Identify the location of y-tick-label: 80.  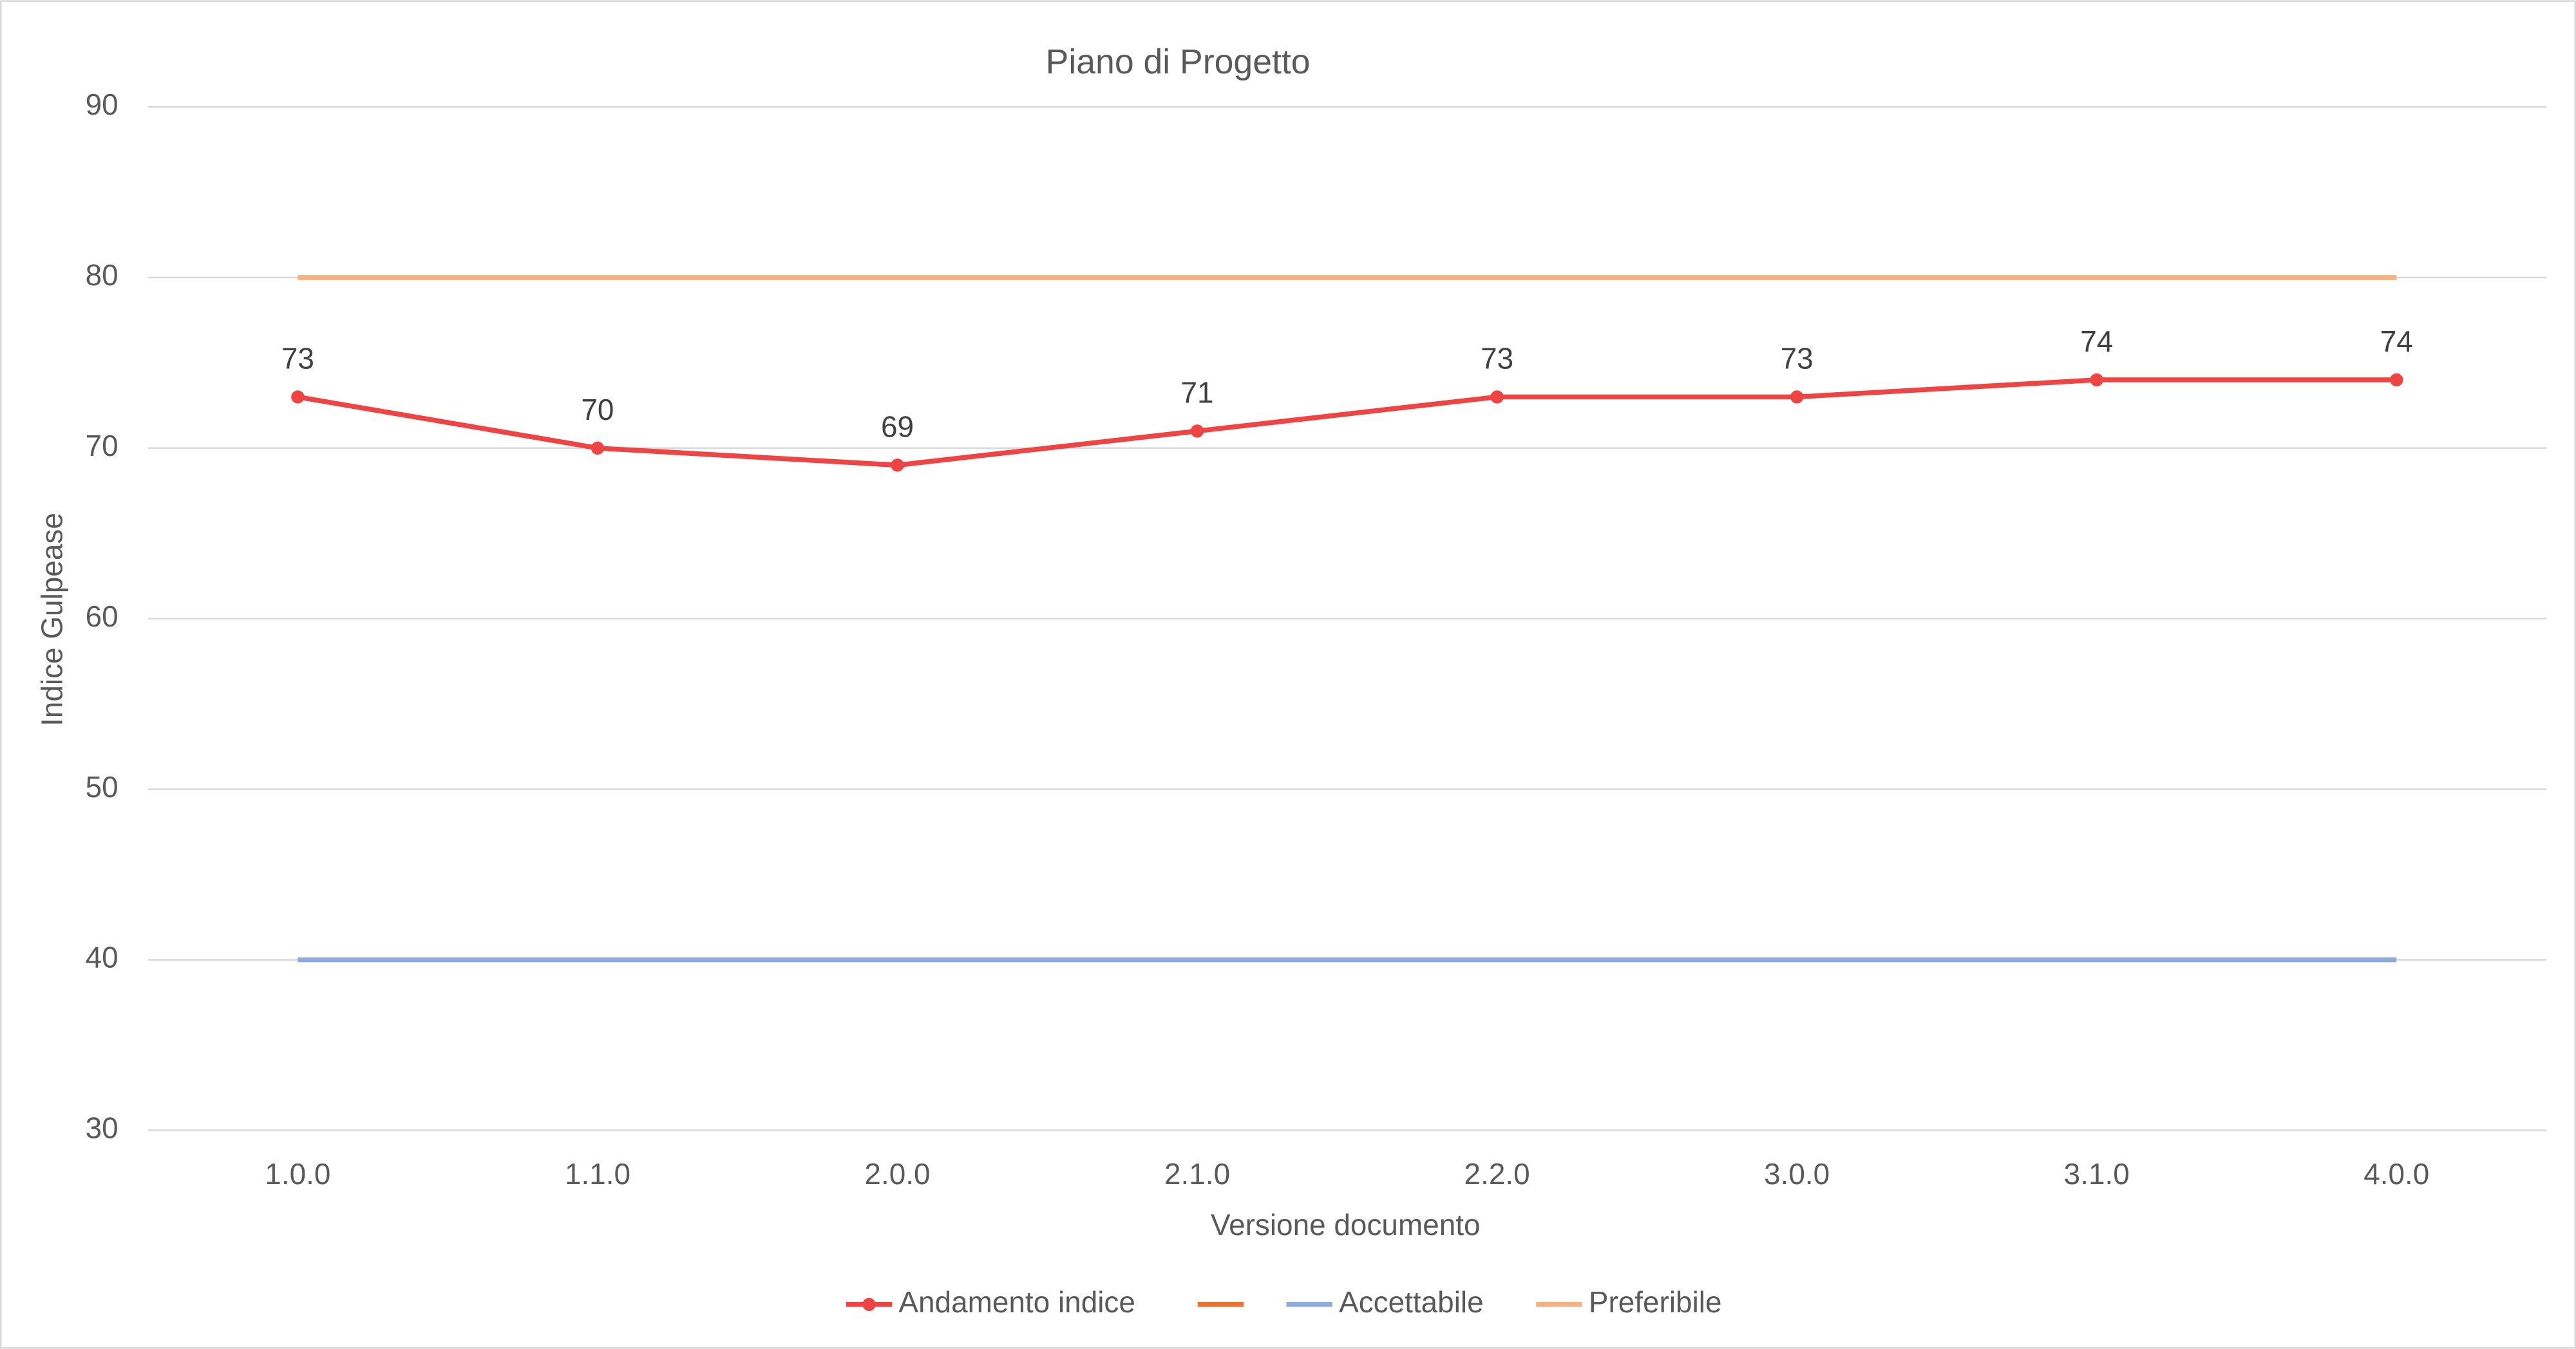
(102, 275).